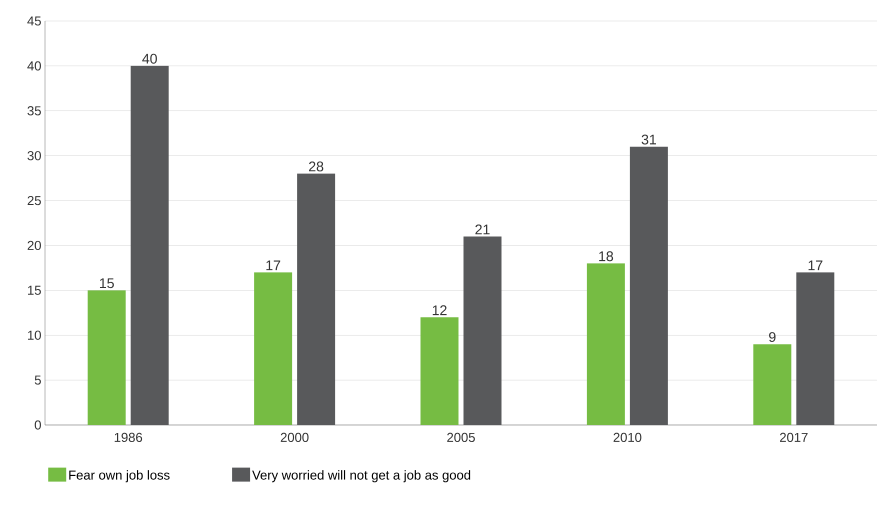 This screenshot has width=879, height=507. What do you see at coordinates (439, 310) in the screenshot?
I see `data-label: 12` at bounding box center [439, 310].